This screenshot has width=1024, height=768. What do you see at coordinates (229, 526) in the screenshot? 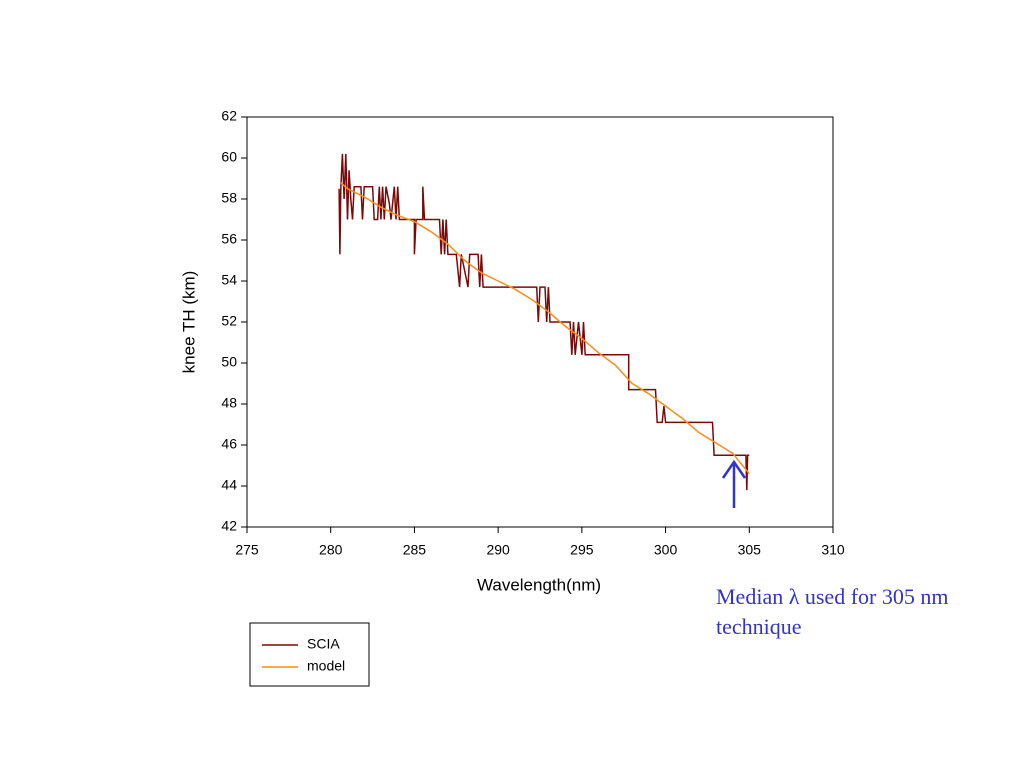
I see `y-tick-label: 42` at bounding box center [229, 526].